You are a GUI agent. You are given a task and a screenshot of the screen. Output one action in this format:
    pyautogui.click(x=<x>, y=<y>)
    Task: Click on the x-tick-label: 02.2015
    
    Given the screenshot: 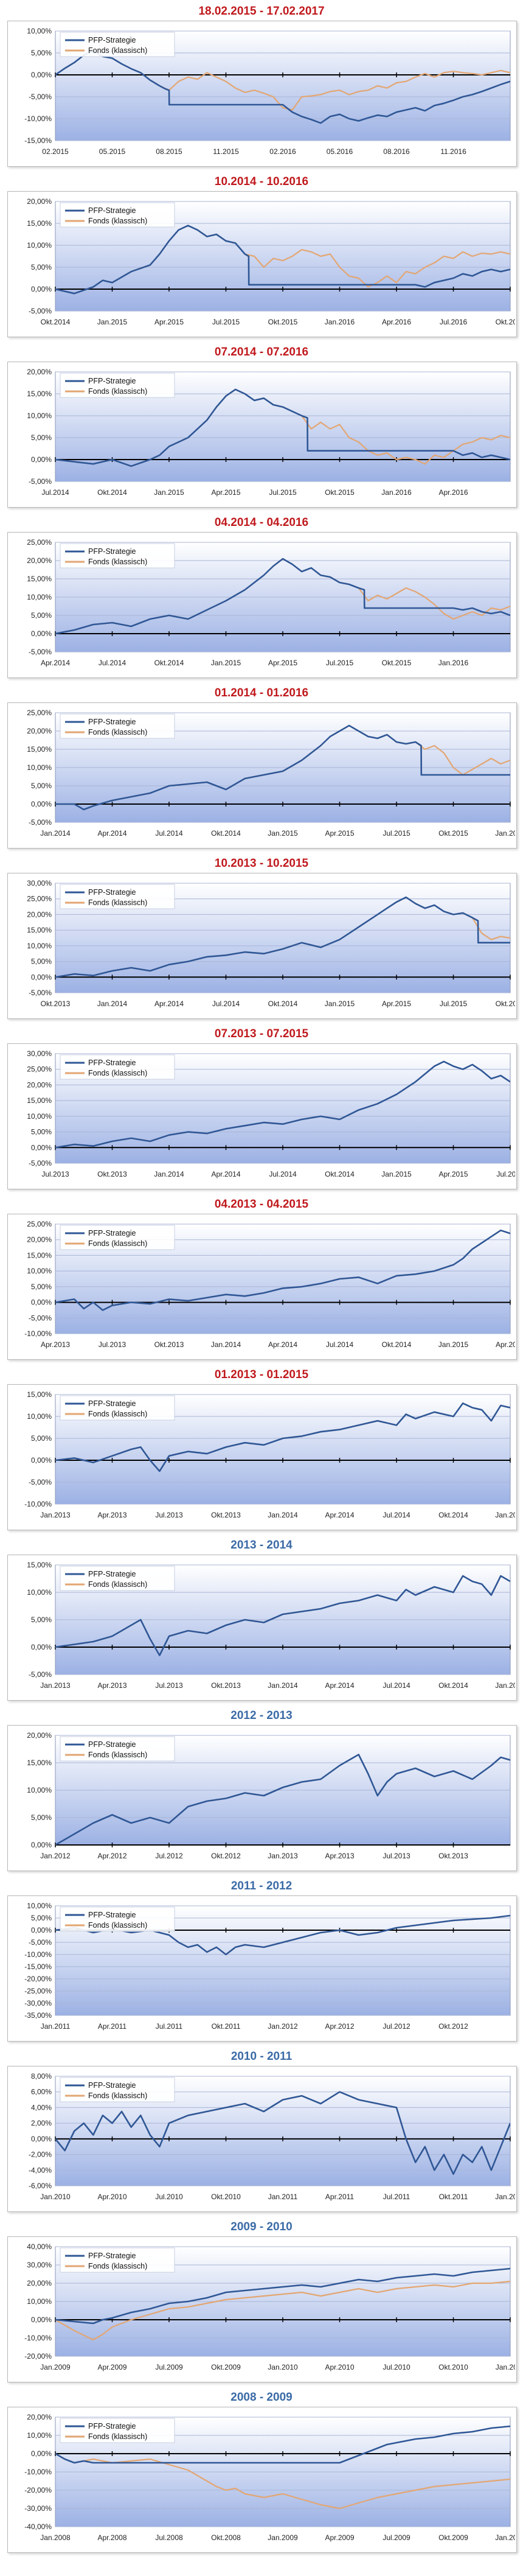 What is the action you would take?
    pyautogui.click(x=55, y=151)
    